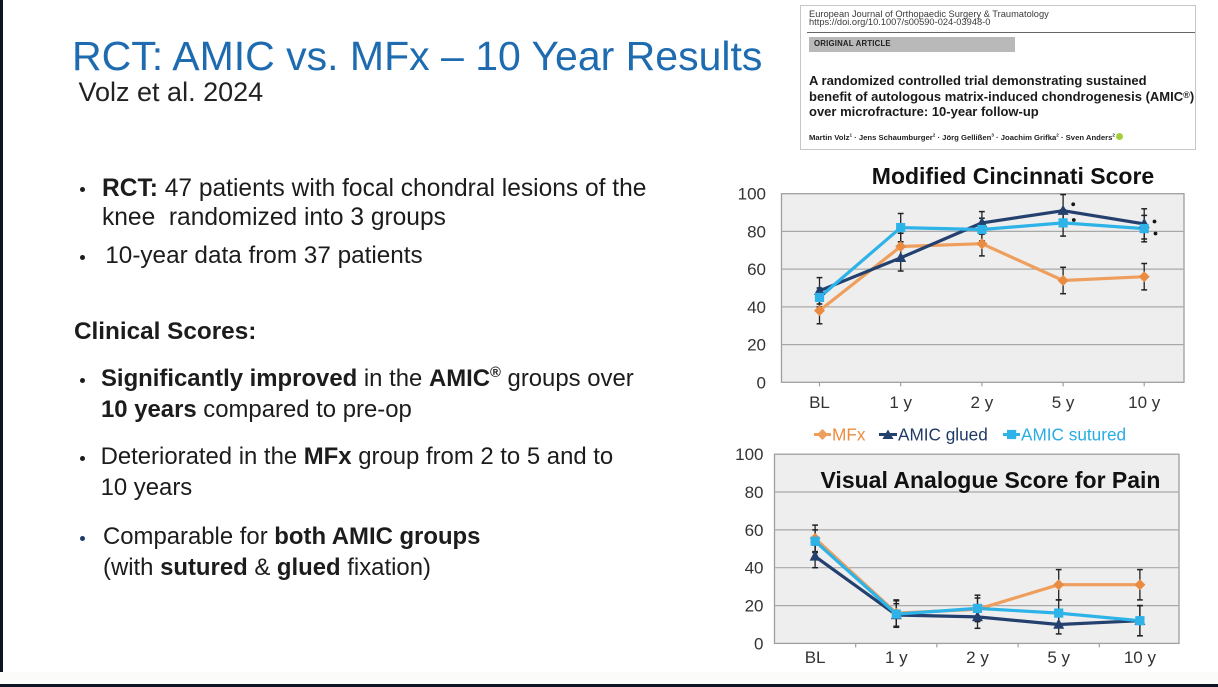 The width and height of the screenshot is (1218, 687). I want to click on svg-text: AMIC glued, so click(943, 435).